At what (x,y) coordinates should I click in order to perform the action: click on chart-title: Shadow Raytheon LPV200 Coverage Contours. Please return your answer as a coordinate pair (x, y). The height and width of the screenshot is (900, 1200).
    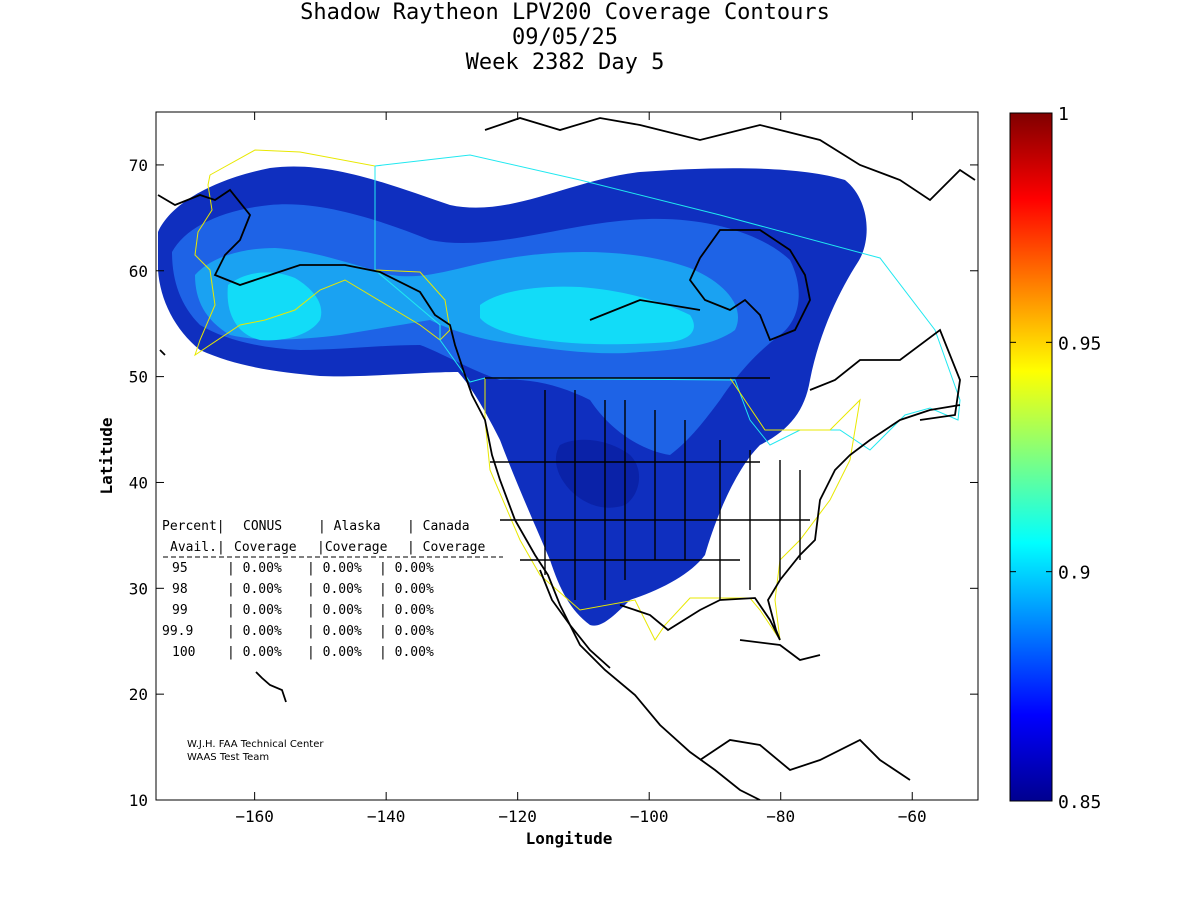
    Looking at the image, I should click on (565, 12).